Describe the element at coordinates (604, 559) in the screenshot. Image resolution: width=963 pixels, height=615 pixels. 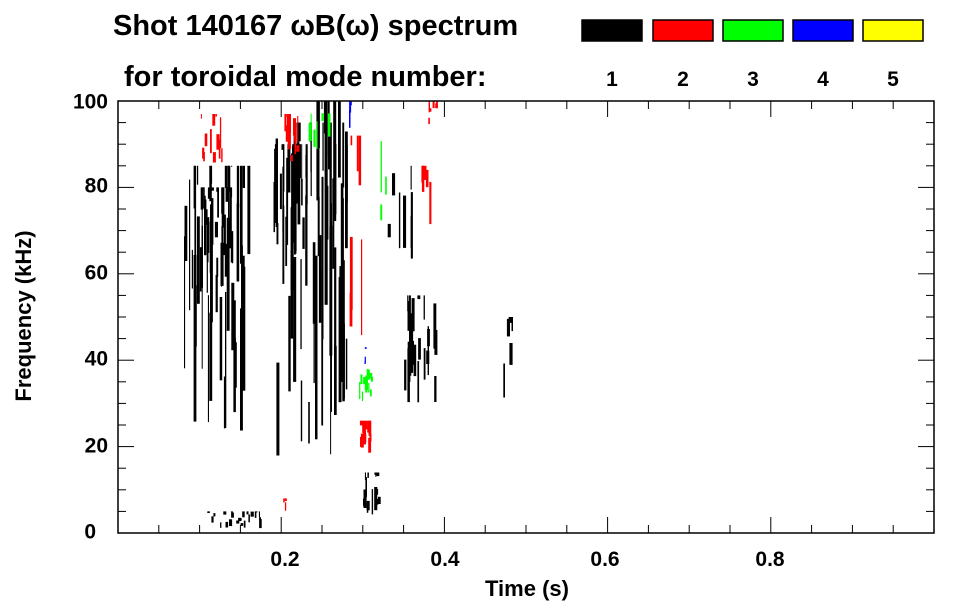
I see `x-tick-label: 0.6` at that location.